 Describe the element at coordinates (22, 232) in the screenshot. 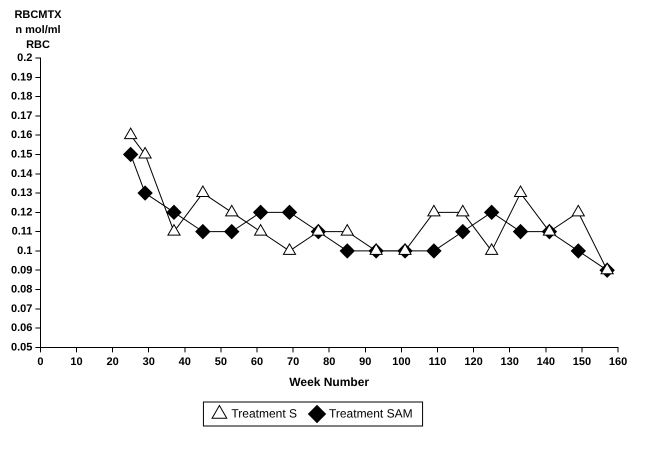

I see `y-tick-label: 0.11` at that location.